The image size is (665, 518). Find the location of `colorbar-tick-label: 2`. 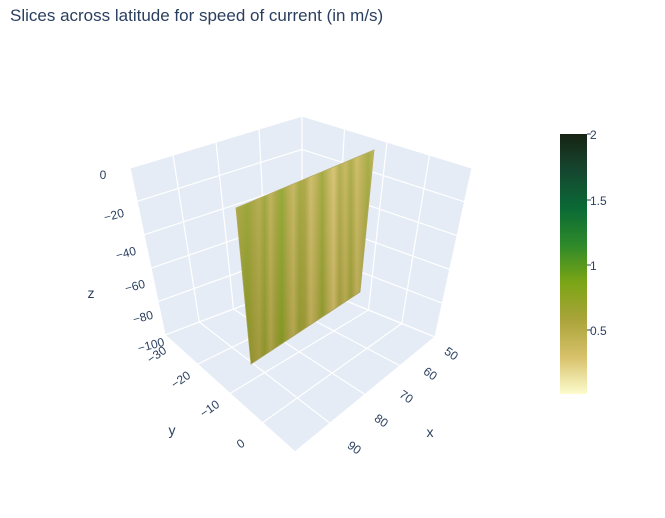

colorbar-tick-label: 2 is located at coordinates (593, 135).